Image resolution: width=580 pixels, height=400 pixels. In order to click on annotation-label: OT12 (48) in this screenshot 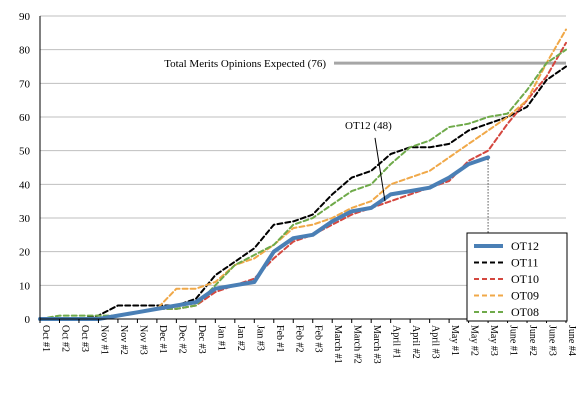, I will do `click(368, 126)`.